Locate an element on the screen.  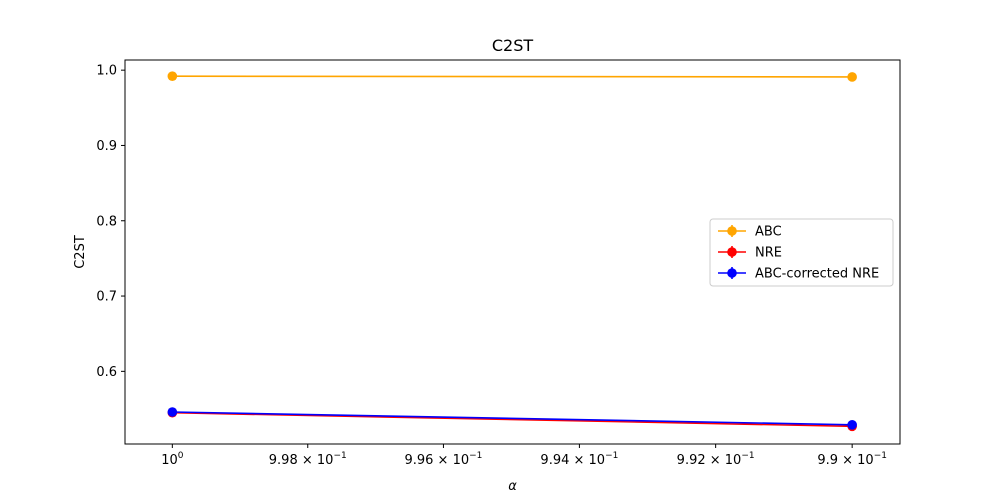
chart-title: C2ST is located at coordinates (513, 45).